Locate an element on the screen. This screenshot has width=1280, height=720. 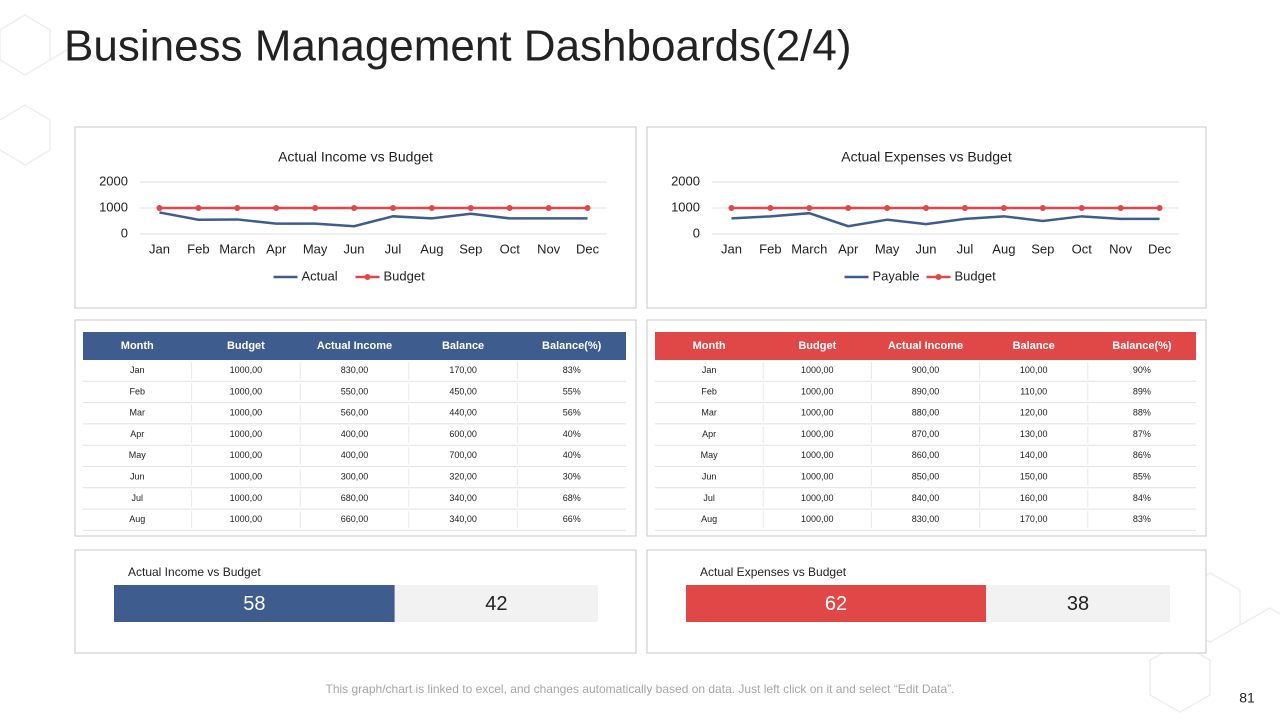
table-header-cell: Actual Income is located at coordinates (354, 346).